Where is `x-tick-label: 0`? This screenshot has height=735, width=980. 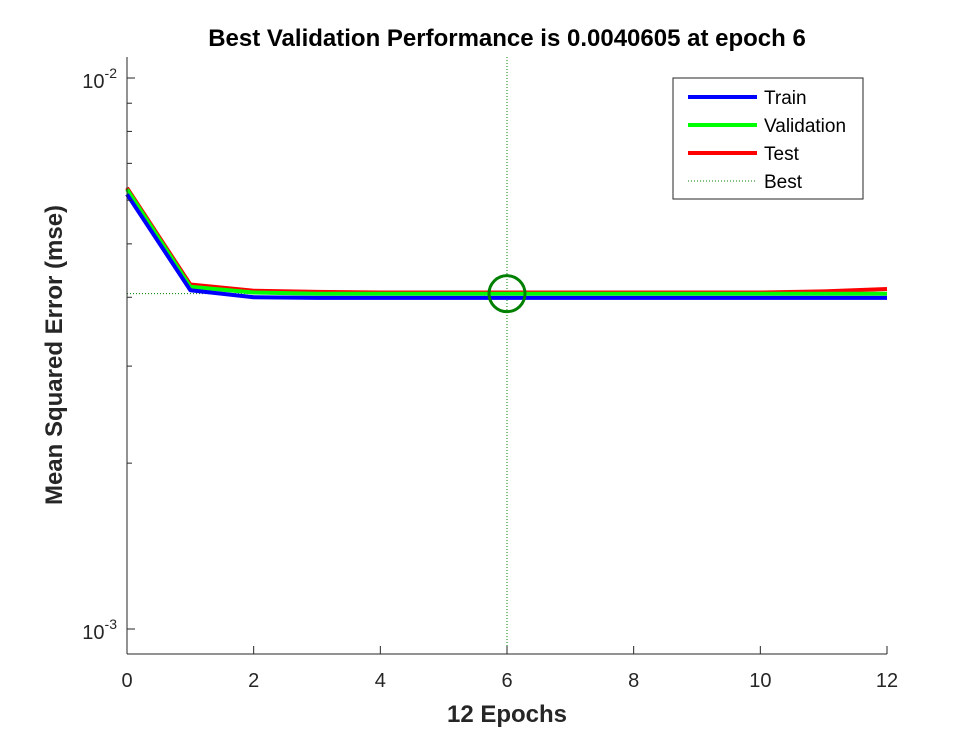 x-tick-label: 0 is located at coordinates (126, 681).